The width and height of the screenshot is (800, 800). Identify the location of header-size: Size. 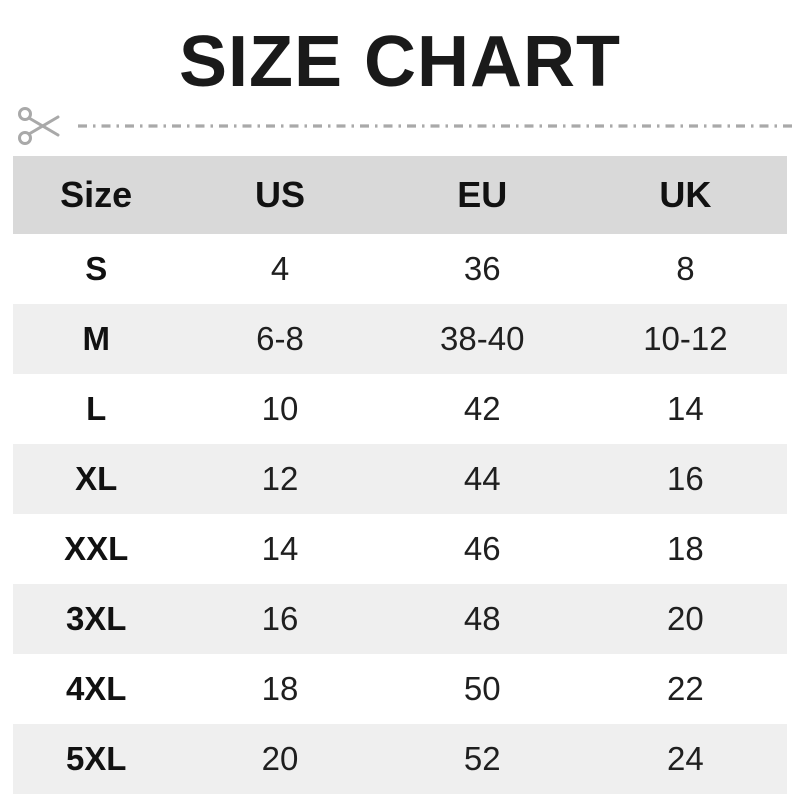
(96, 194).